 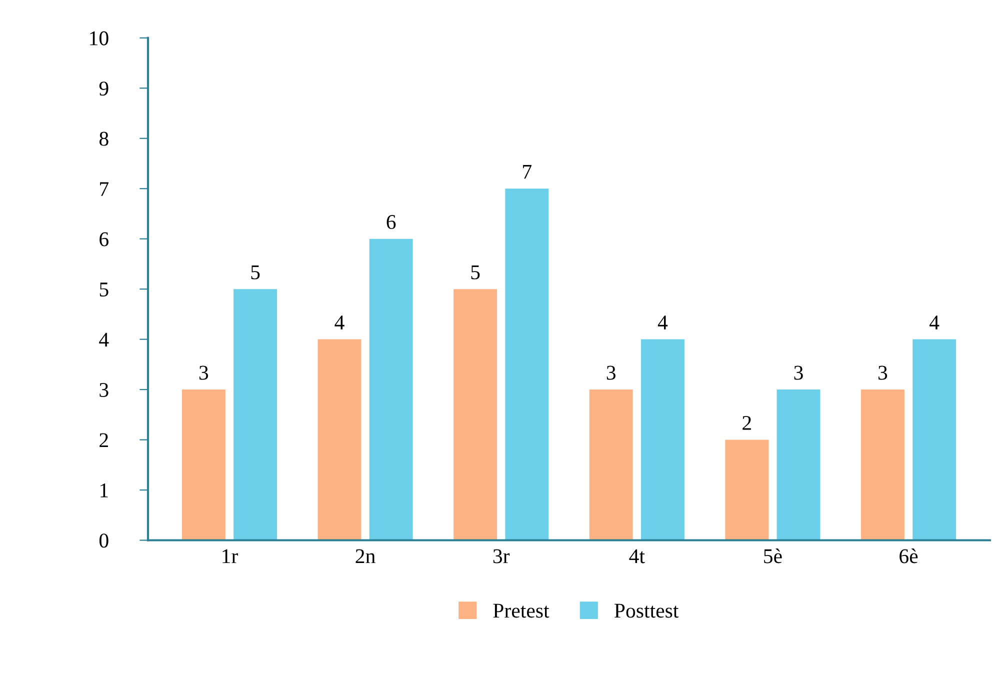 I want to click on y-tick-label: 4, so click(x=104, y=339).